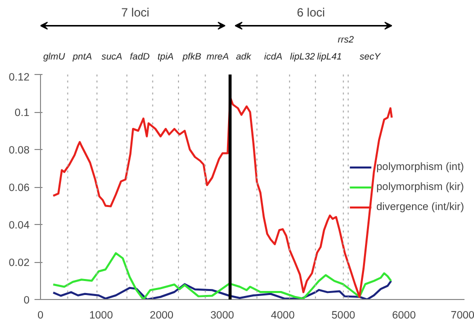 The width and height of the screenshot is (474, 321). Describe the element at coordinates (162, 315) in the screenshot. I see `x-tick-label: 2000` at that location.